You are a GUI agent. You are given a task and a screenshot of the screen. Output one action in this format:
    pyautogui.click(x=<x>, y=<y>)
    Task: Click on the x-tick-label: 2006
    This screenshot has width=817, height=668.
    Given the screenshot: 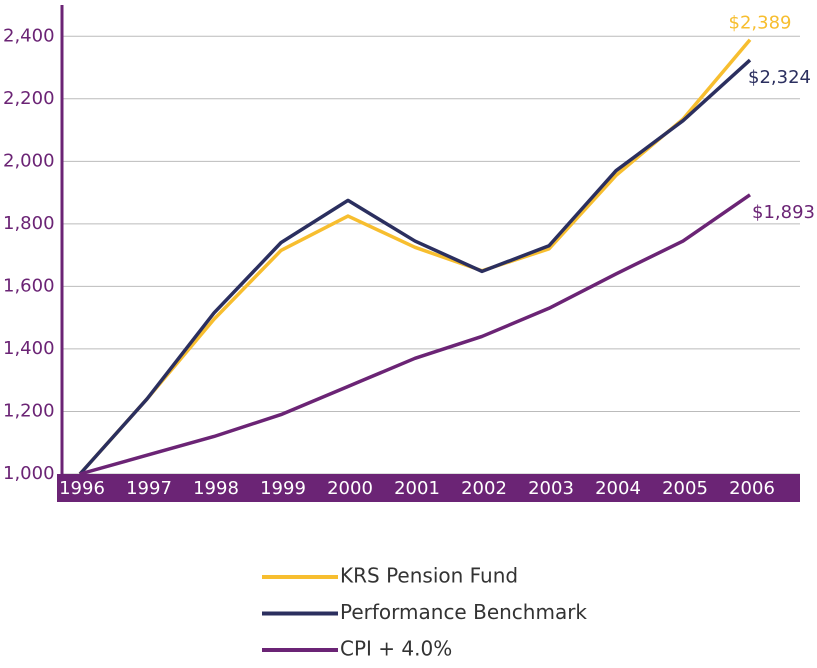 What is the action you would take?
    pyautogui.click(x=752, y=488)
    